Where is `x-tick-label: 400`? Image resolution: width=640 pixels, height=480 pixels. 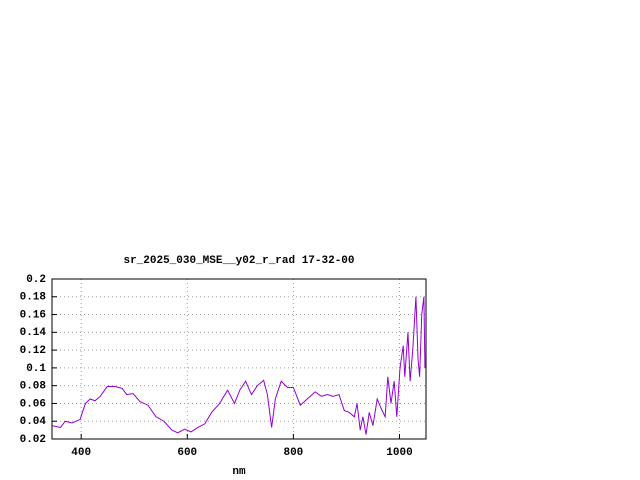 x-tick-label: 400 is located at coordinates (81, 453).